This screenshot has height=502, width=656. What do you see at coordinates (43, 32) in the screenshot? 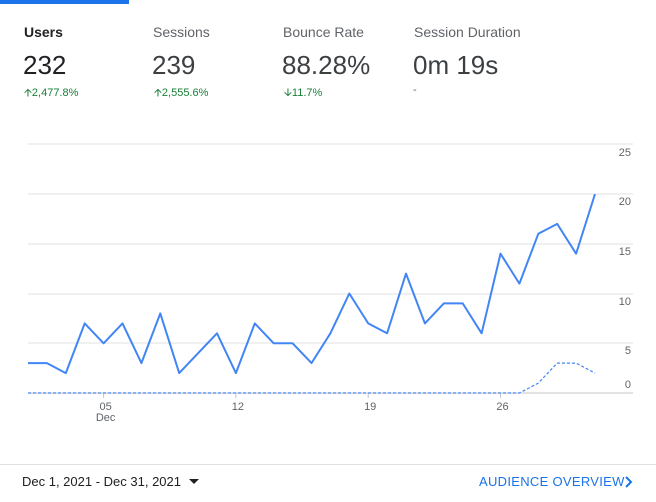
I see `metric-label-users: Users` at bounding box center [43, 32].